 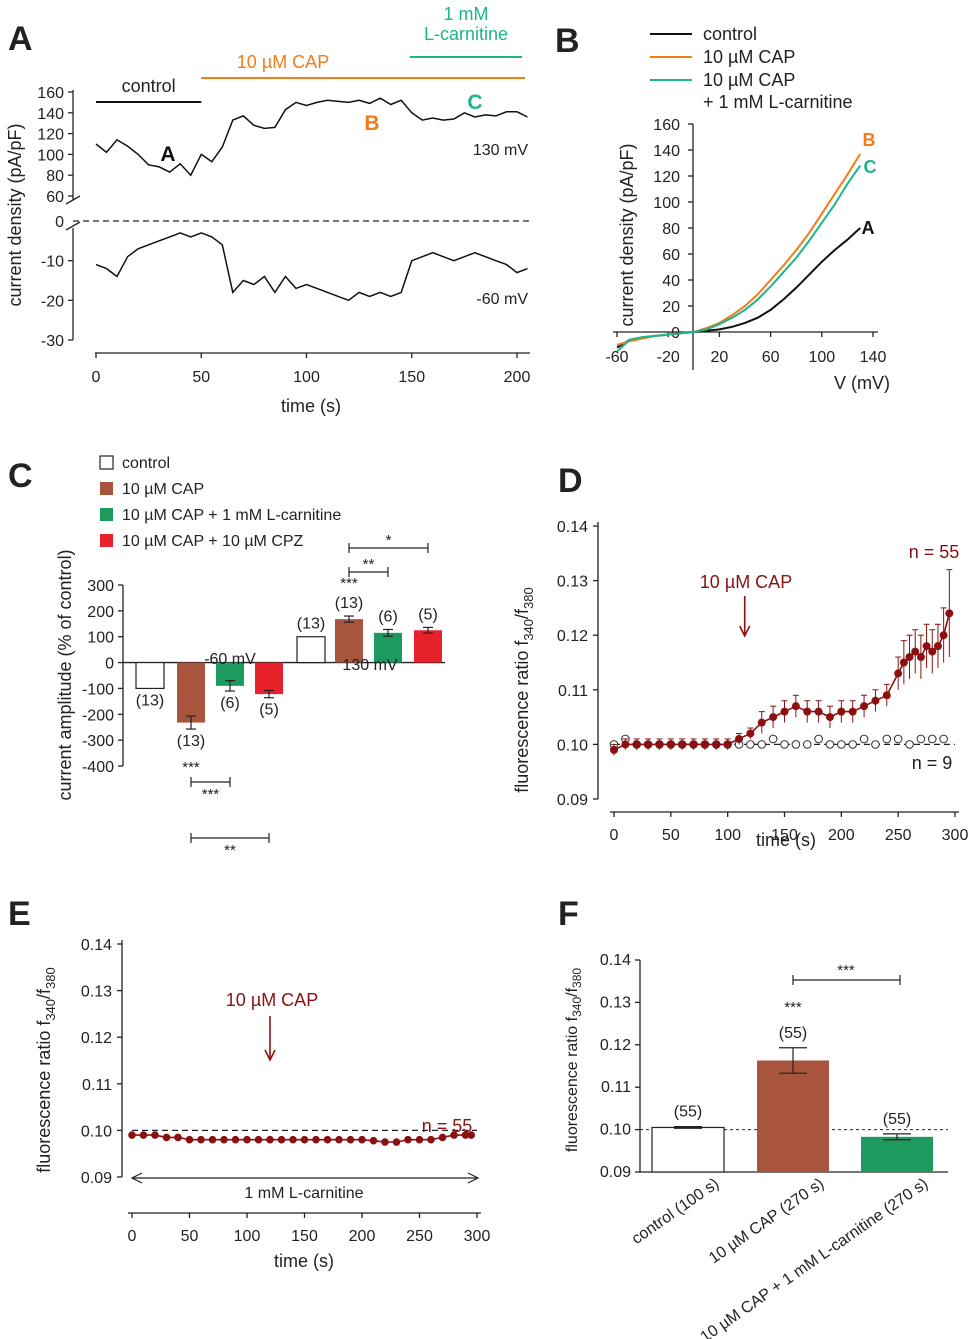 I want to click on panel-e-n-label: n = 55, so click(x=447, y=1126).